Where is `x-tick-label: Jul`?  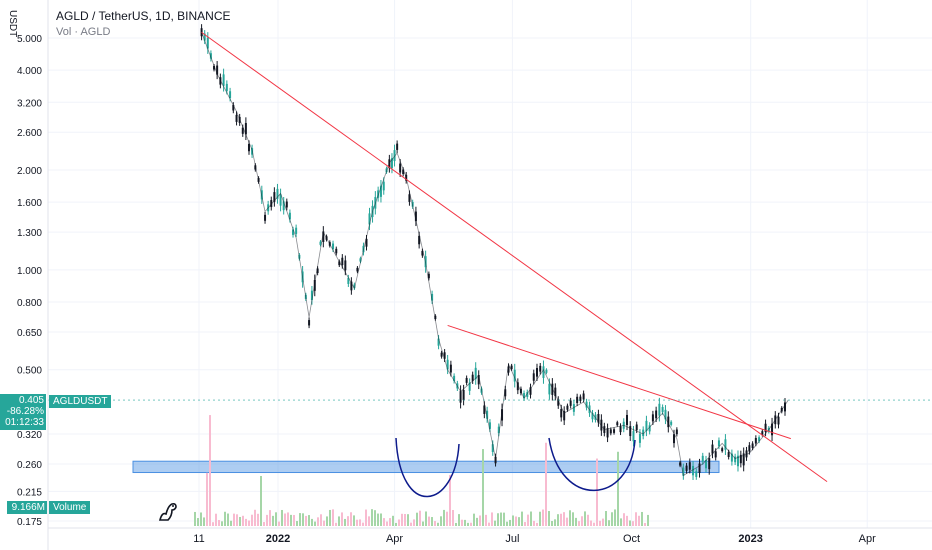
x-tick-label: Jul is located at coordinates (512, 539).